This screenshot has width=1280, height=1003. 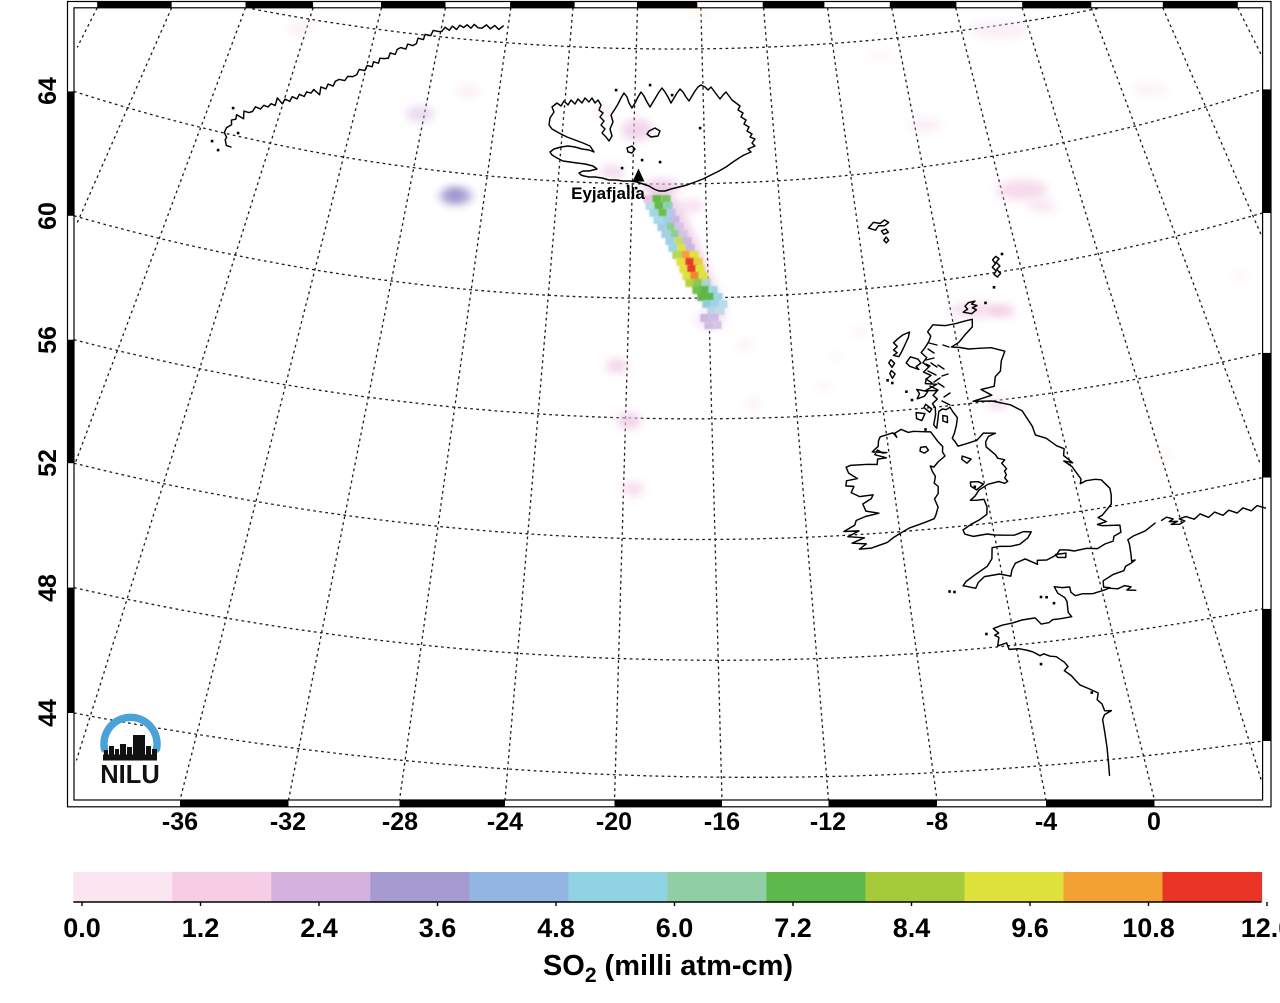 What do you see at coordinates (438, 928) in the screenshot?
I see `svg-text: 3.6` at bounding box center [438, 928].